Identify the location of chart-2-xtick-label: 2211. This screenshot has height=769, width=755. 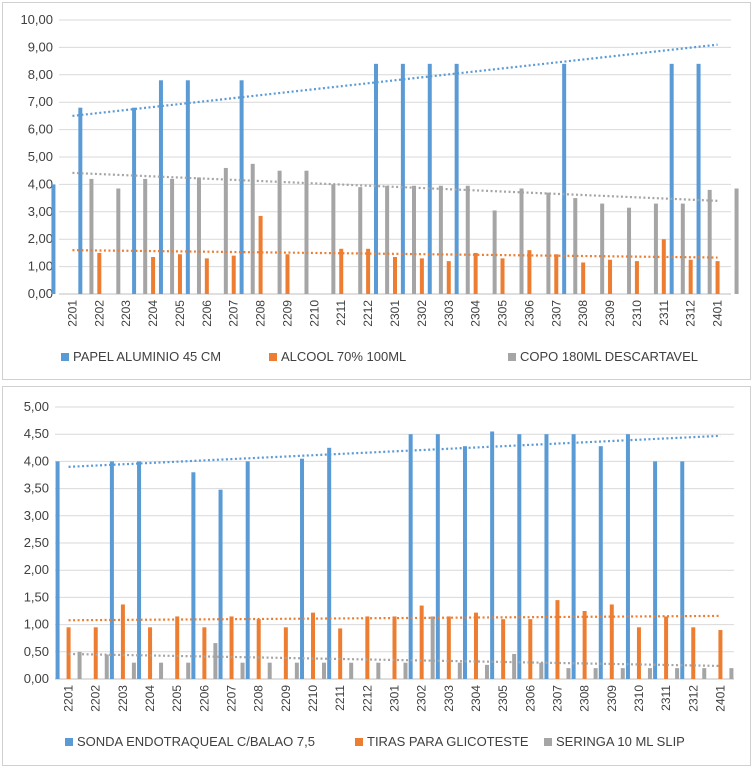
(340, 698).